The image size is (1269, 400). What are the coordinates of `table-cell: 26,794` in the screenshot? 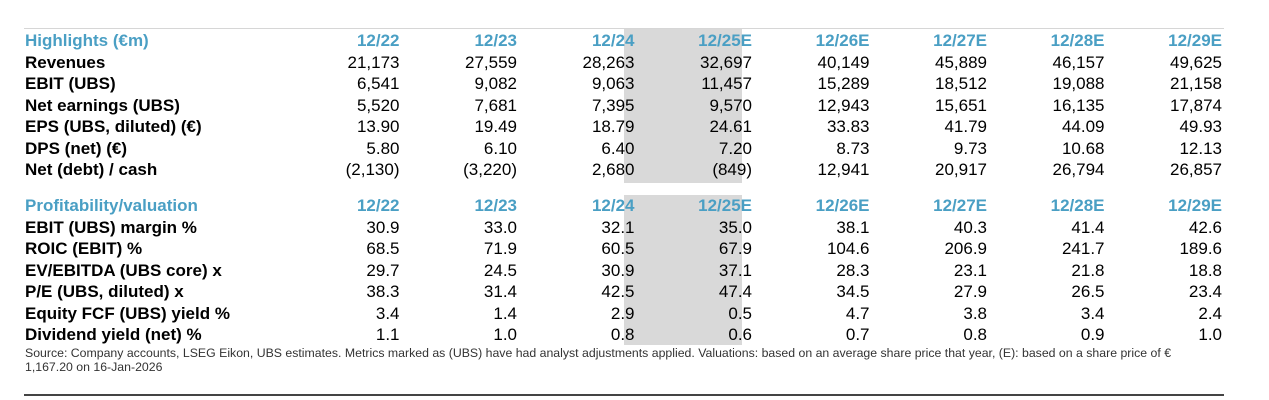 It's located at (1078, 169).